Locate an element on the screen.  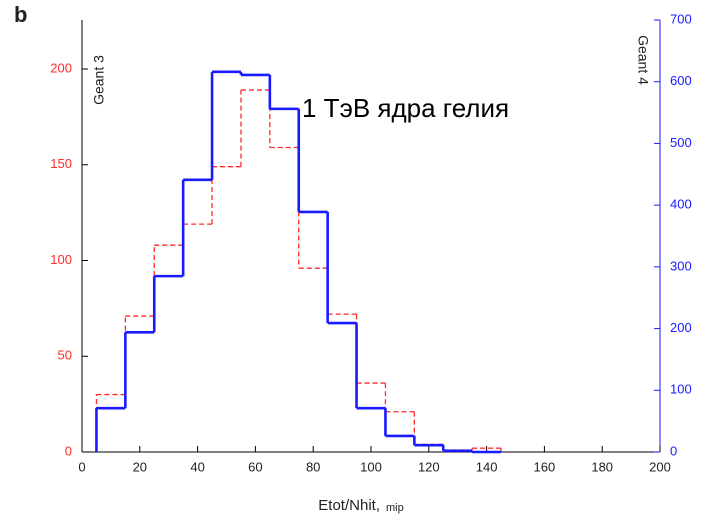
panel-label: b is located at coordinates (20, 14).